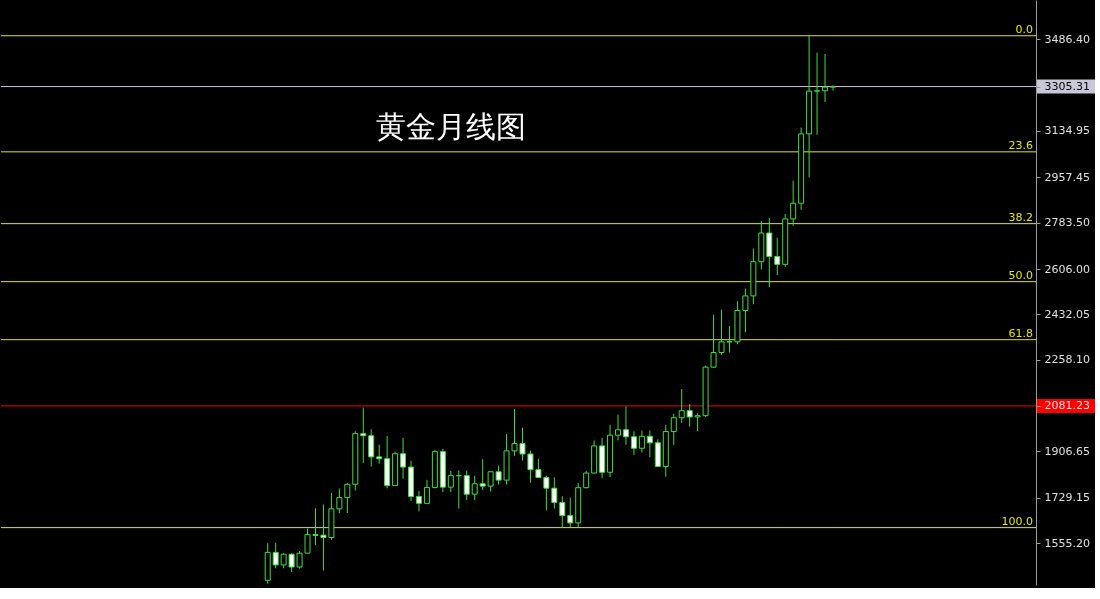  Describe the element at coordinates (1020, 145) in the screenshot. I see `annotation: 23.6` at that location.